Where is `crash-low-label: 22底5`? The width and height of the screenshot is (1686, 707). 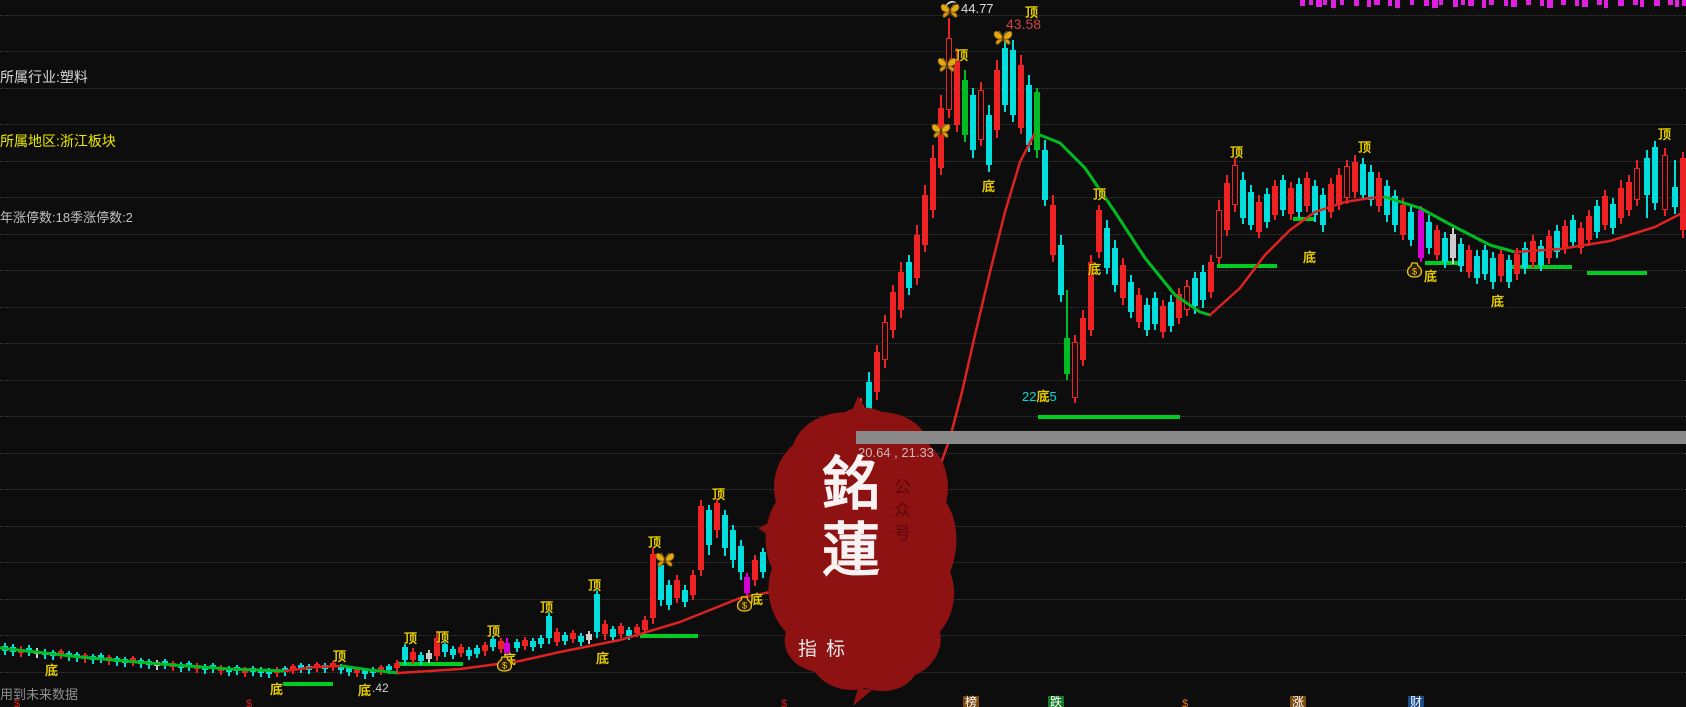 crash-low-label: 22底5 is located at coordinates (1039, 395).